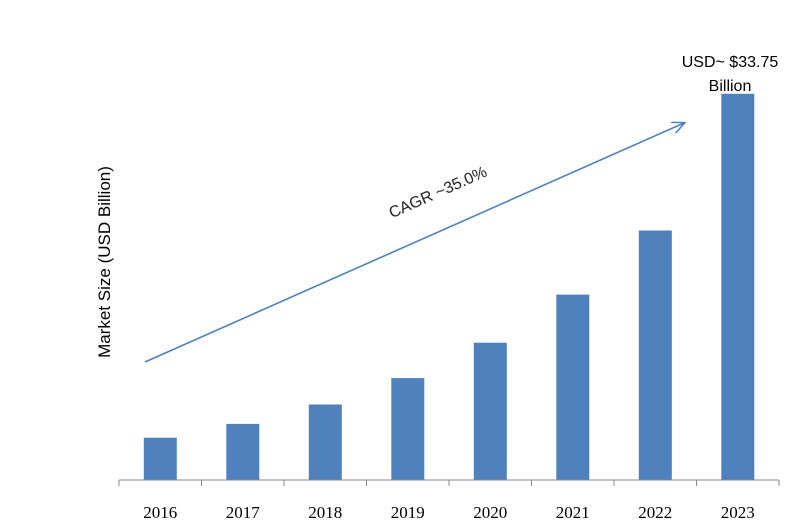  Describe the element at coordinates (325, 512) in the screenshot. I see `x-tick-label-2018: 2018` at that location.